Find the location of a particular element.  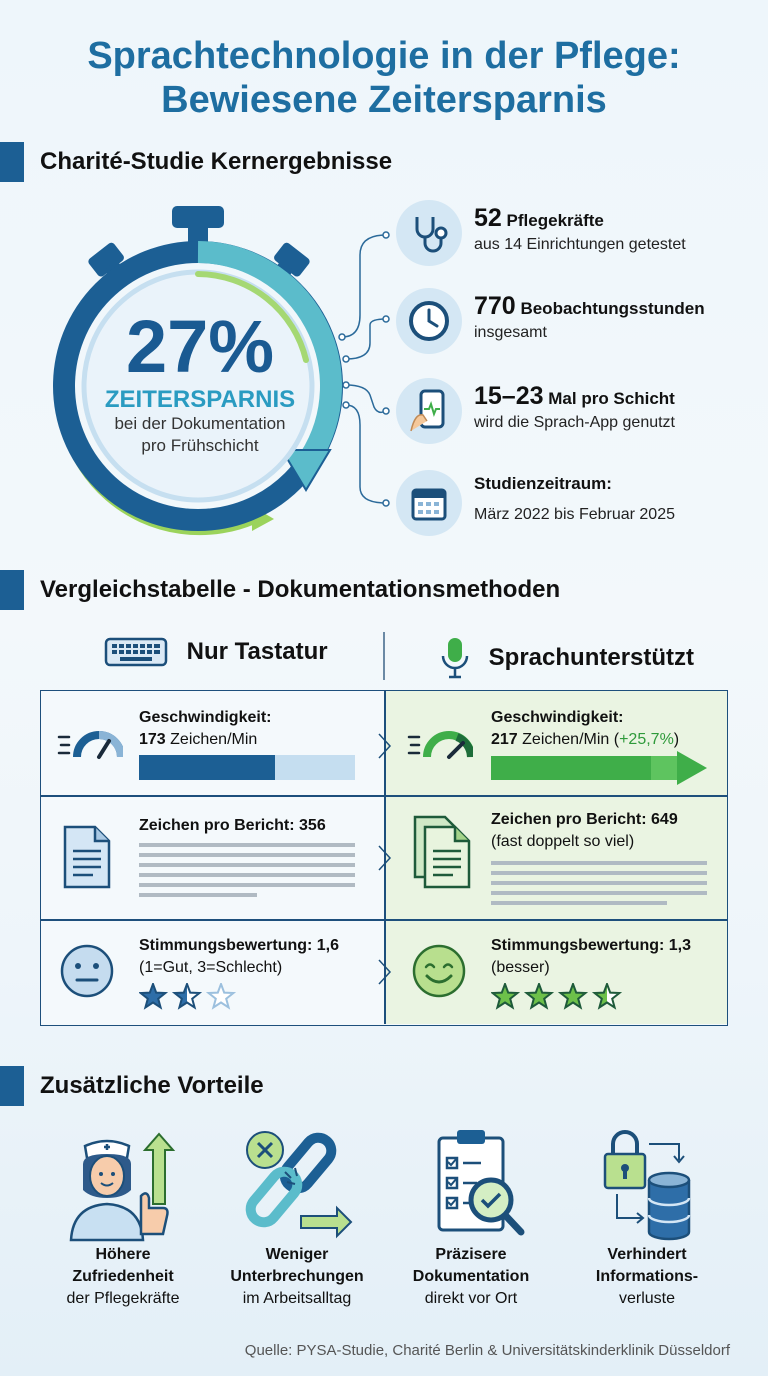

speed-keyboard-unit: Zeichen/Min is located at coordinates (214, 739).